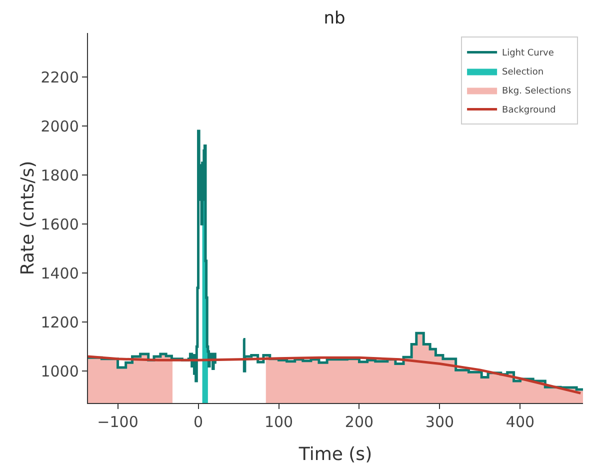 The height and width of the screenshot is (465, 592). What do you see at coordinates (359, 422) in the screenshot?
I see `x-tick-label: 200` at bounding box center [359, 422].